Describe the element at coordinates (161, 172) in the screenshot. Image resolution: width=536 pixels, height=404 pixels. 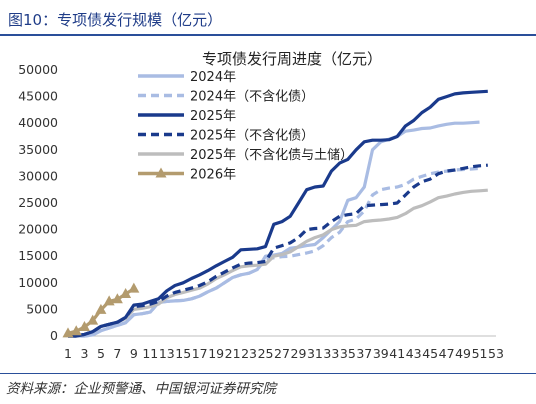
I see `legend-marker` at that location.